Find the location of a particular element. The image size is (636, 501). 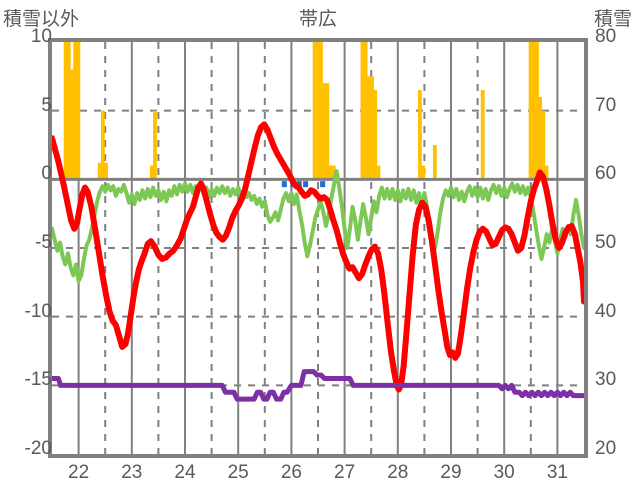

left-axis-tick-label: -5 is located at coordinates (43, 242).